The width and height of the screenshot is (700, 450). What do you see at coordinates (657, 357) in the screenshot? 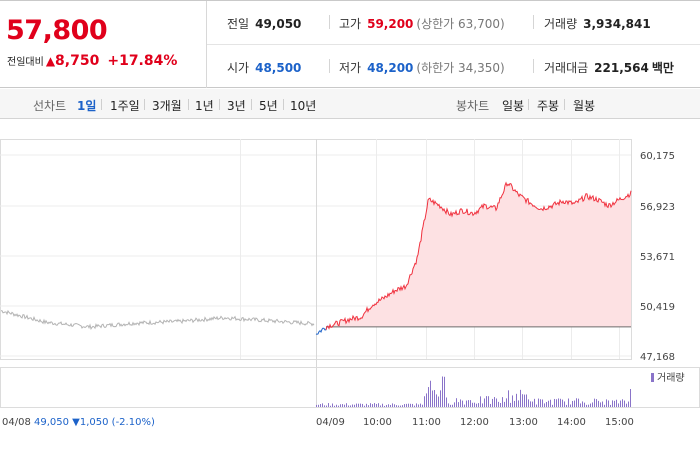
I see `y-tick-label: 47,168` at bounding box center [657, 357].